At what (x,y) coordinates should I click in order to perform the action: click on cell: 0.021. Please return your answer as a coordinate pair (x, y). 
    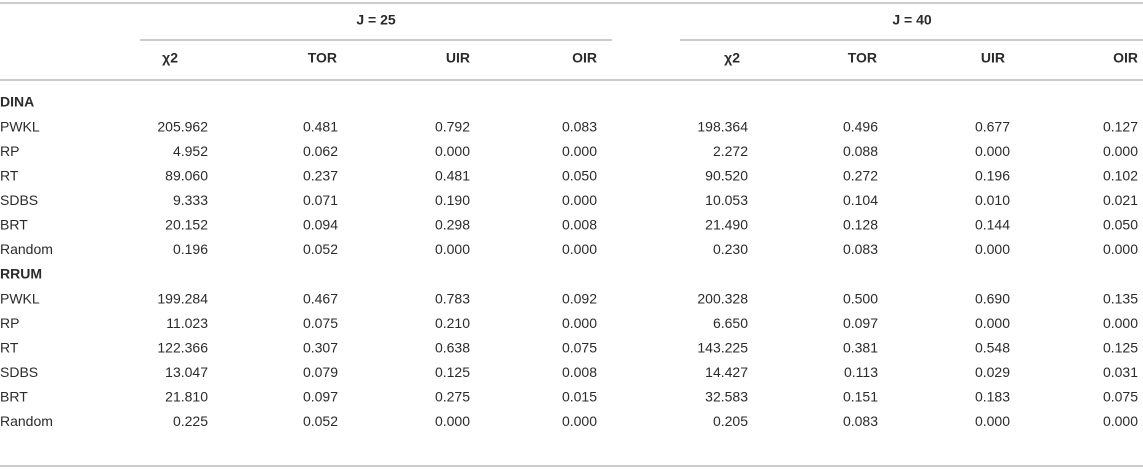
    Looking at the image, I should click on (1120, 200).